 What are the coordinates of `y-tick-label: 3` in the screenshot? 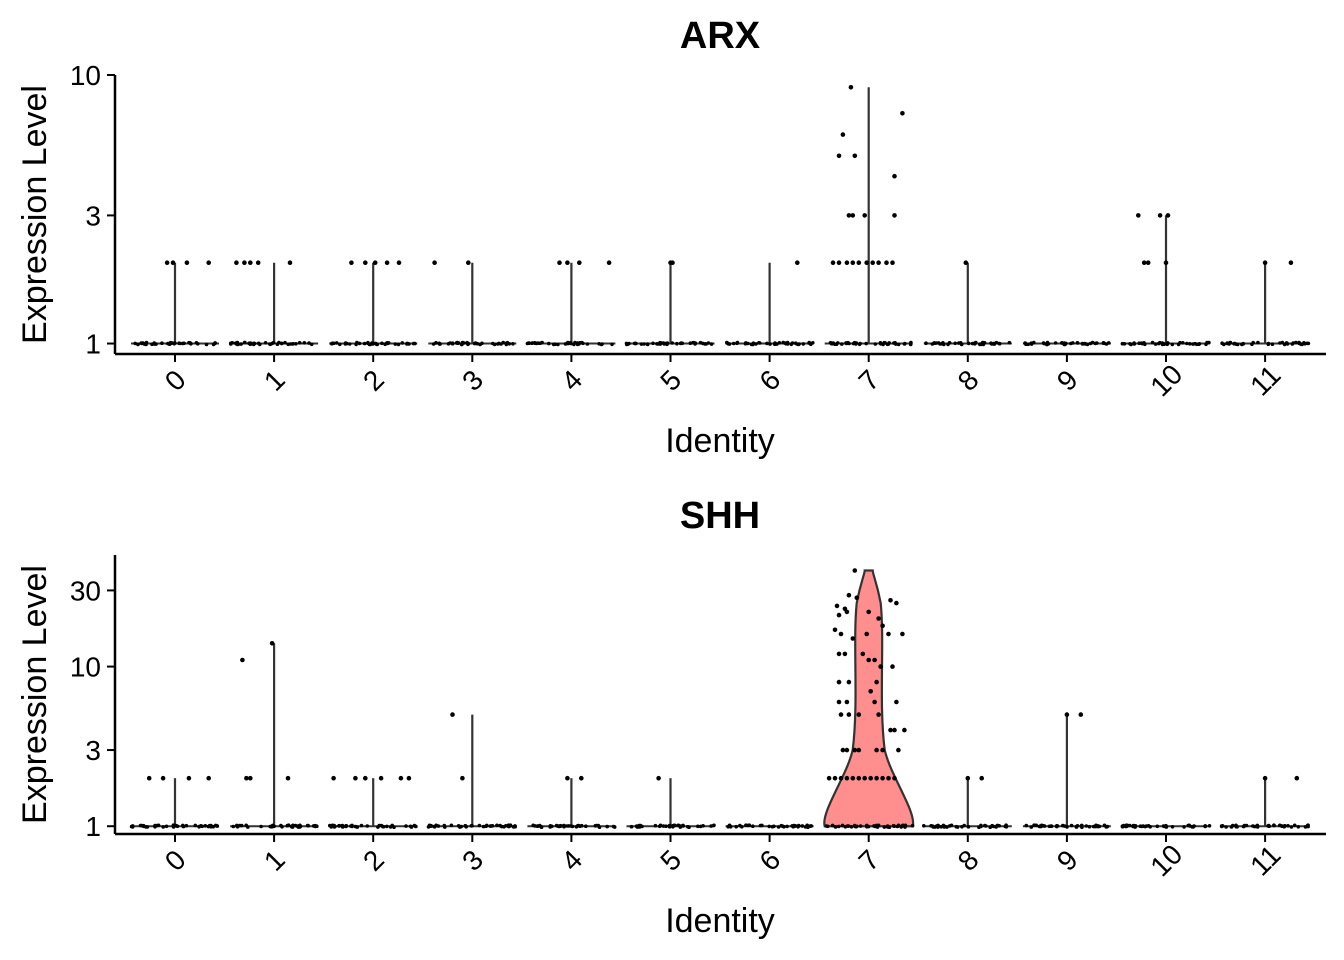 It's located at (93, 750).